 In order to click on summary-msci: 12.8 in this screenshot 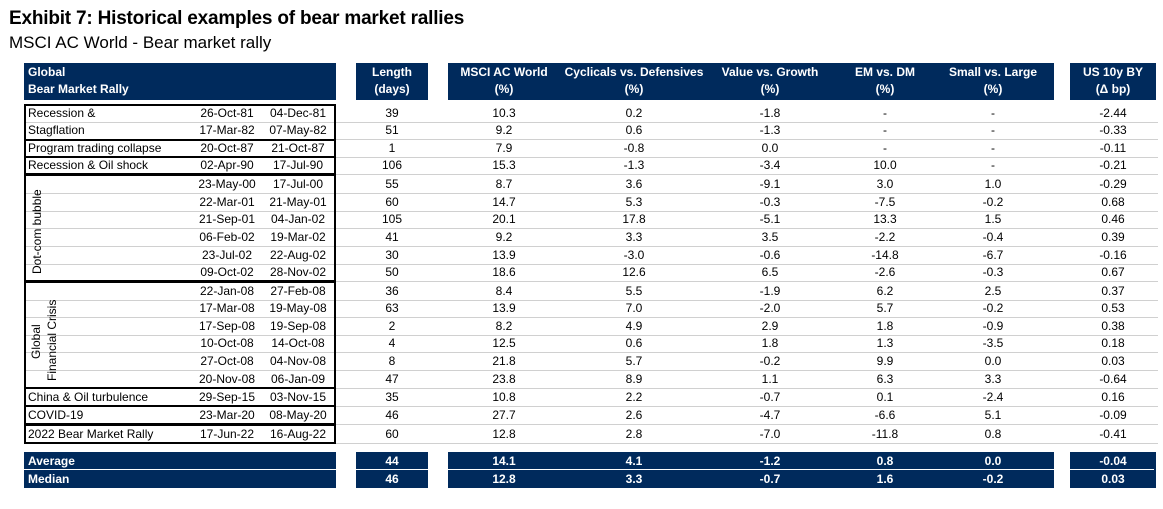, I will do `click(504, 479)`.